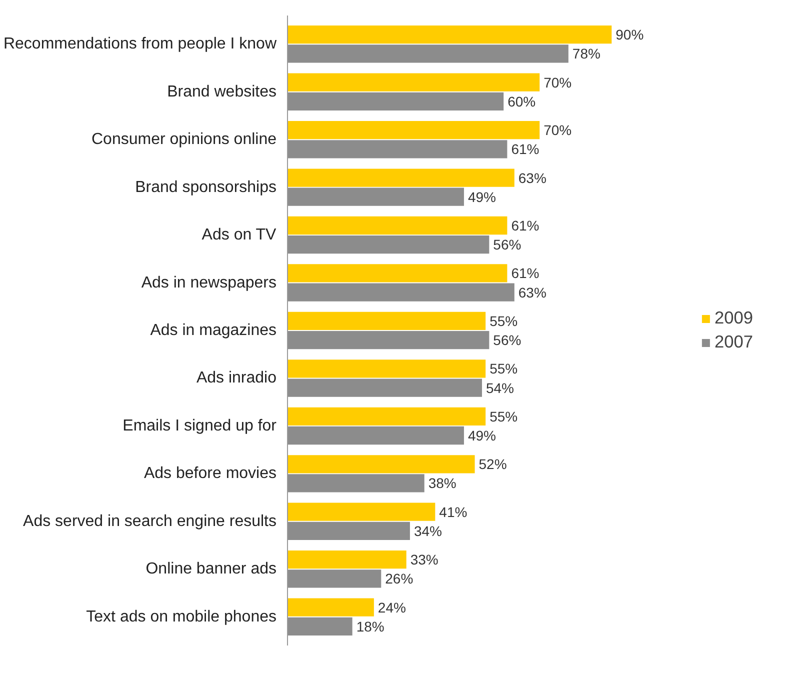 This screenshot has height=699, width=797. What do you see at coordinates (140, 44) in the screenshot?
I see `y-tick-label: Recommendations from people I know` at bounding box center [140, 44].